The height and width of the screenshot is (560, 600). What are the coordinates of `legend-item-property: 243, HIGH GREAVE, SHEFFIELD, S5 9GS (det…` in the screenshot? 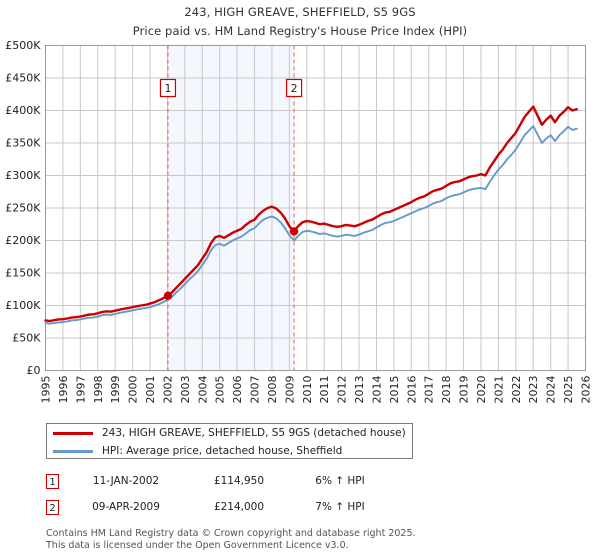 It's located at (229, 433).